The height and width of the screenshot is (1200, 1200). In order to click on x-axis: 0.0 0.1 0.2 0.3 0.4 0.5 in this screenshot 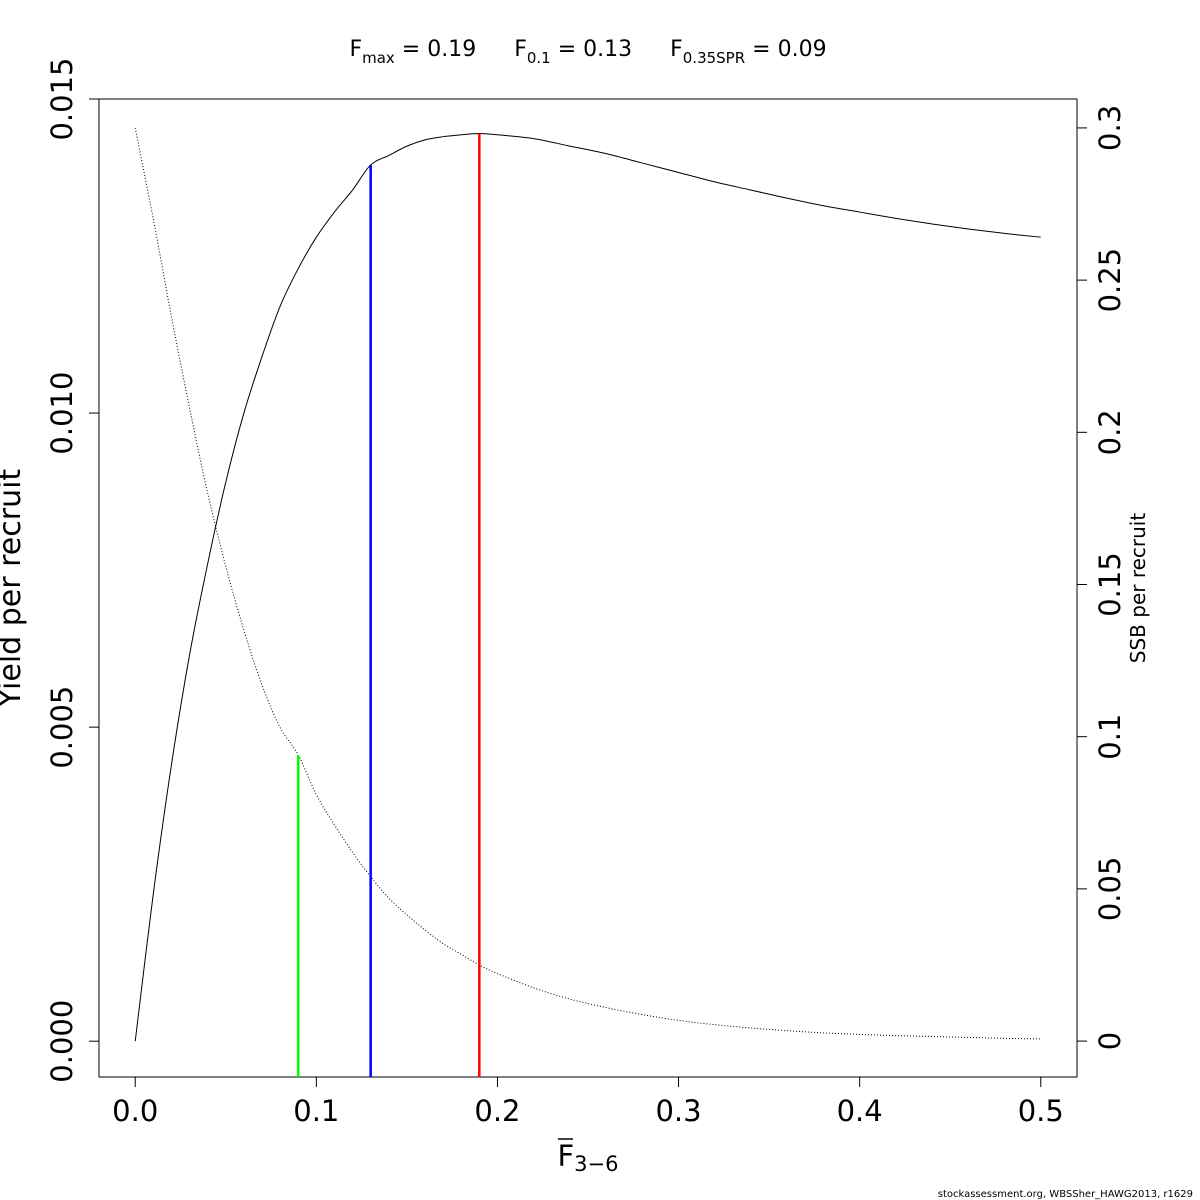, I will do `click(588, 1102)`.